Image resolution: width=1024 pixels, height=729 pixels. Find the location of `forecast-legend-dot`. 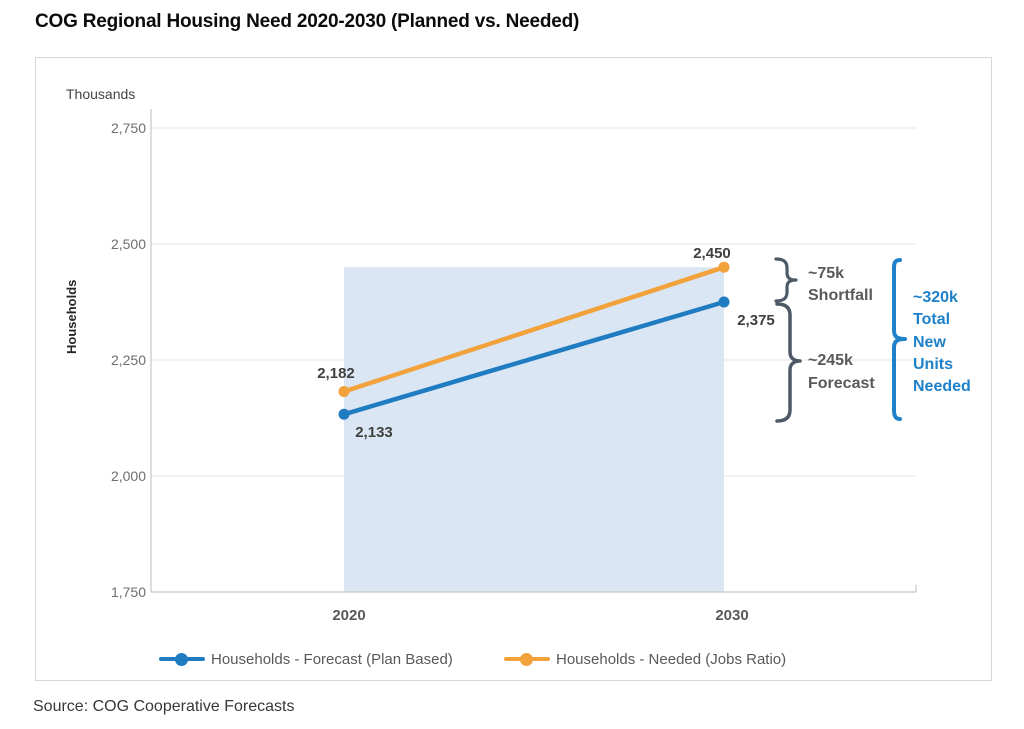

forecast-legend-dot is located at coordinates (181, 659).